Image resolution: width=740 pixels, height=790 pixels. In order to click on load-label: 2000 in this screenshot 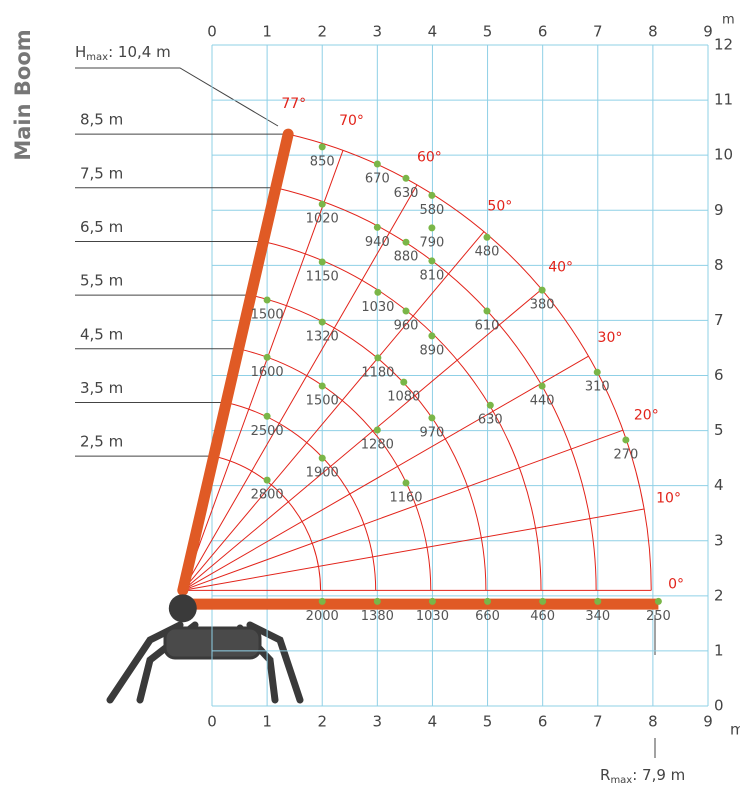, I will do `click(322, 616)`.